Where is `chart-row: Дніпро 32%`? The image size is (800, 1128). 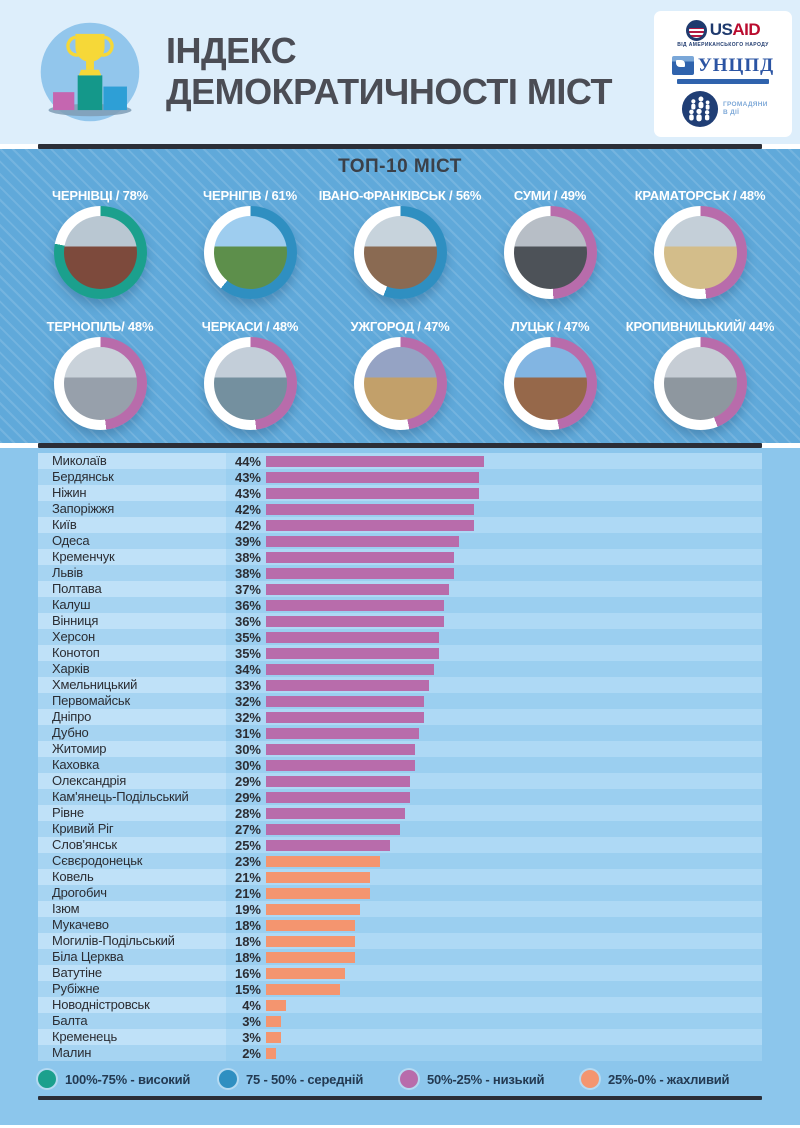 chart-row: Дніпро 32% is located at coordinates (400, 717).